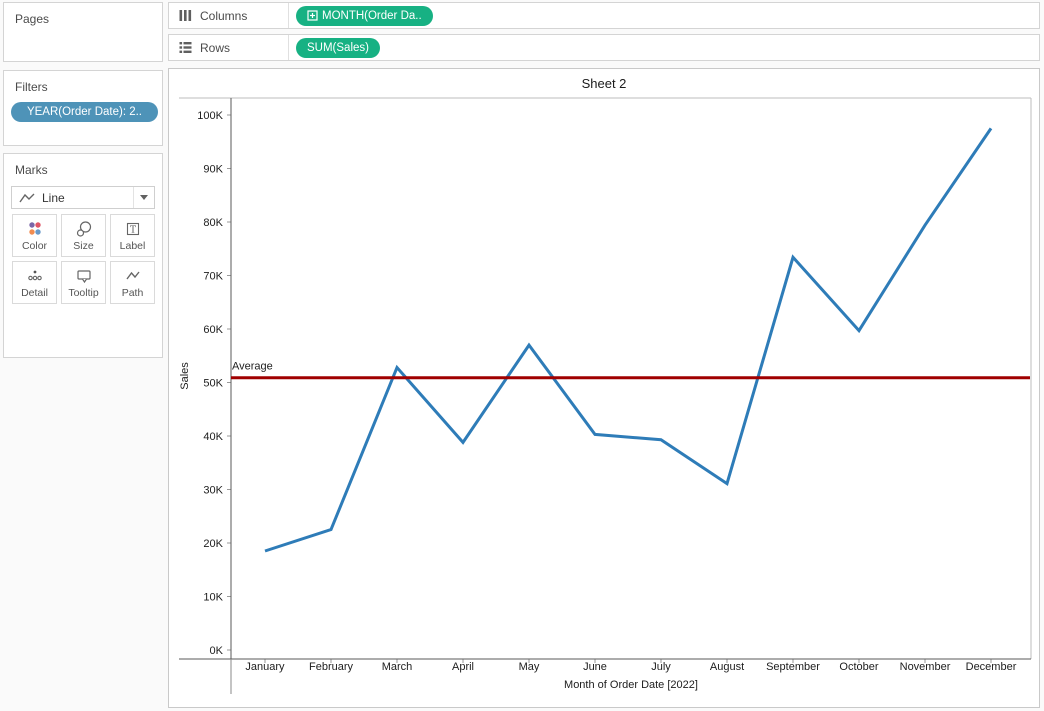 This screenshot has height=711, width=1044. Describe the element at coordinates (185, 15) in the screenshot. I see `columns-icon` at that location.